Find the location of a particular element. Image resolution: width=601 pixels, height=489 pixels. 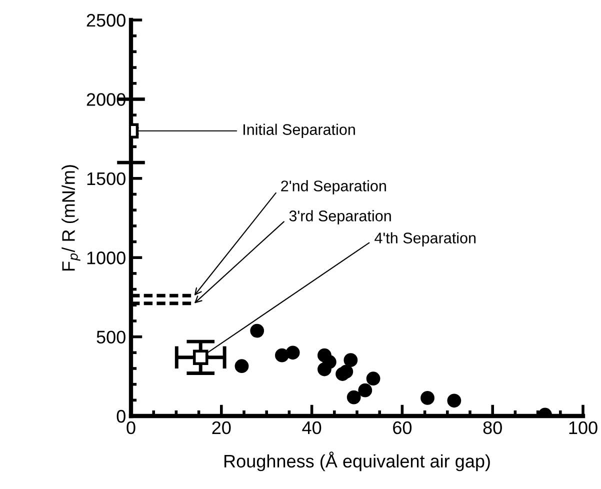

y-tick-label: 500 is located at coordinates (111, 337).